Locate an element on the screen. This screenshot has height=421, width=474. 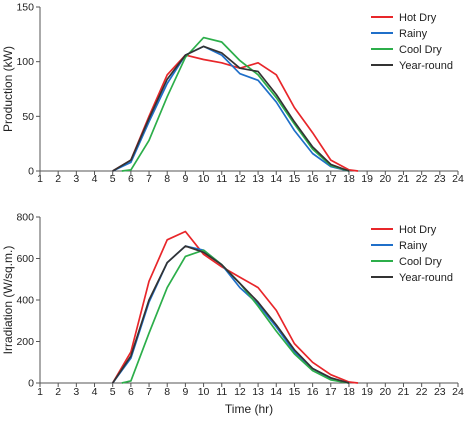
y-tick-label: 200 is located at coordinates (25, 342).